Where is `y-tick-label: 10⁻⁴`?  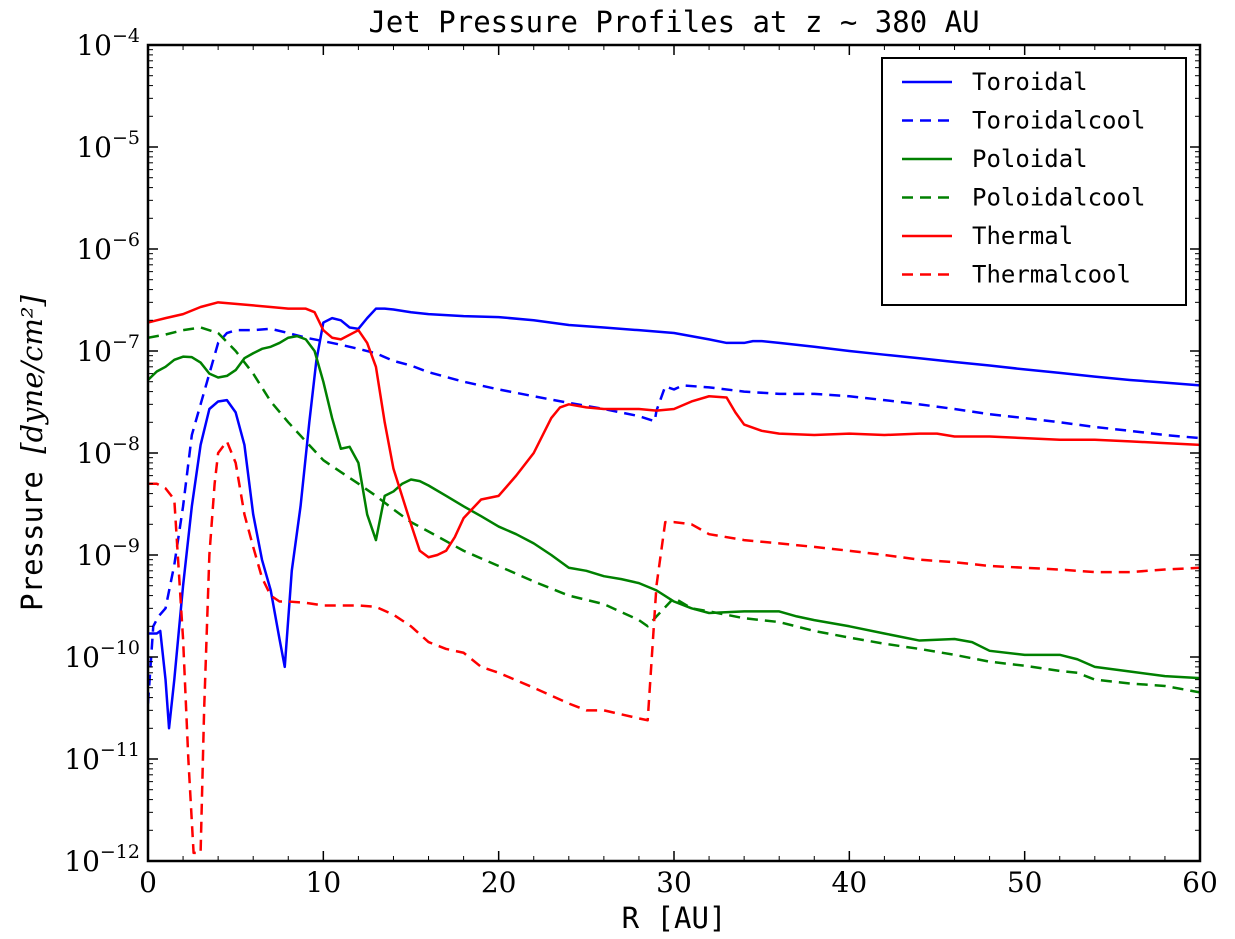
y-tick-label: 10⁻⁴ is located at coordinates (108, 43).